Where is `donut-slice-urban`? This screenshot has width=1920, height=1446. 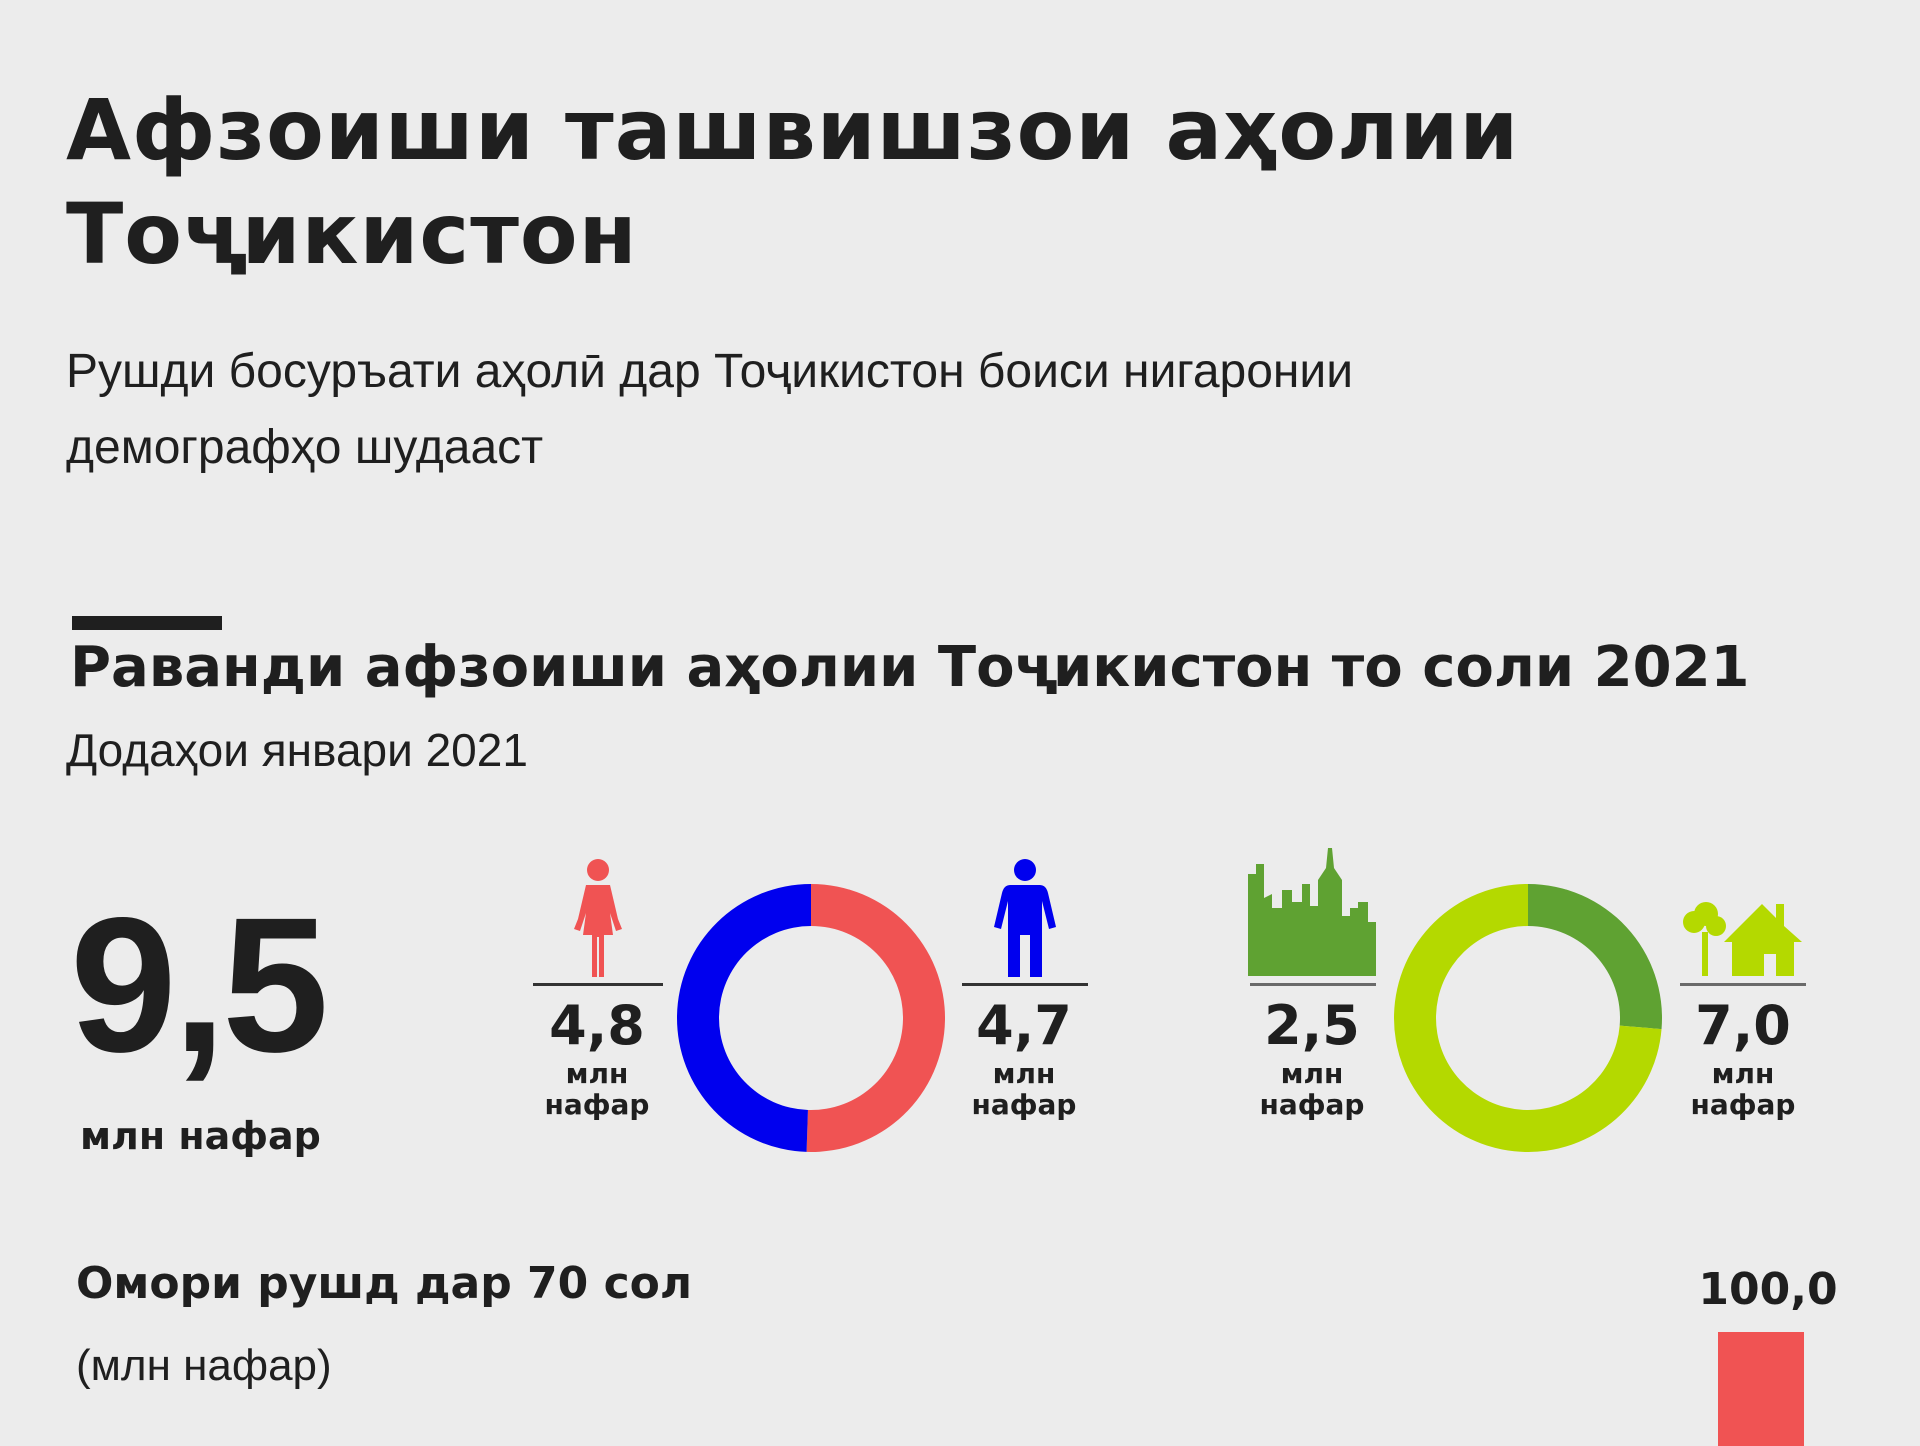
donut-slice-urban is located at coordinates (1595, 957).